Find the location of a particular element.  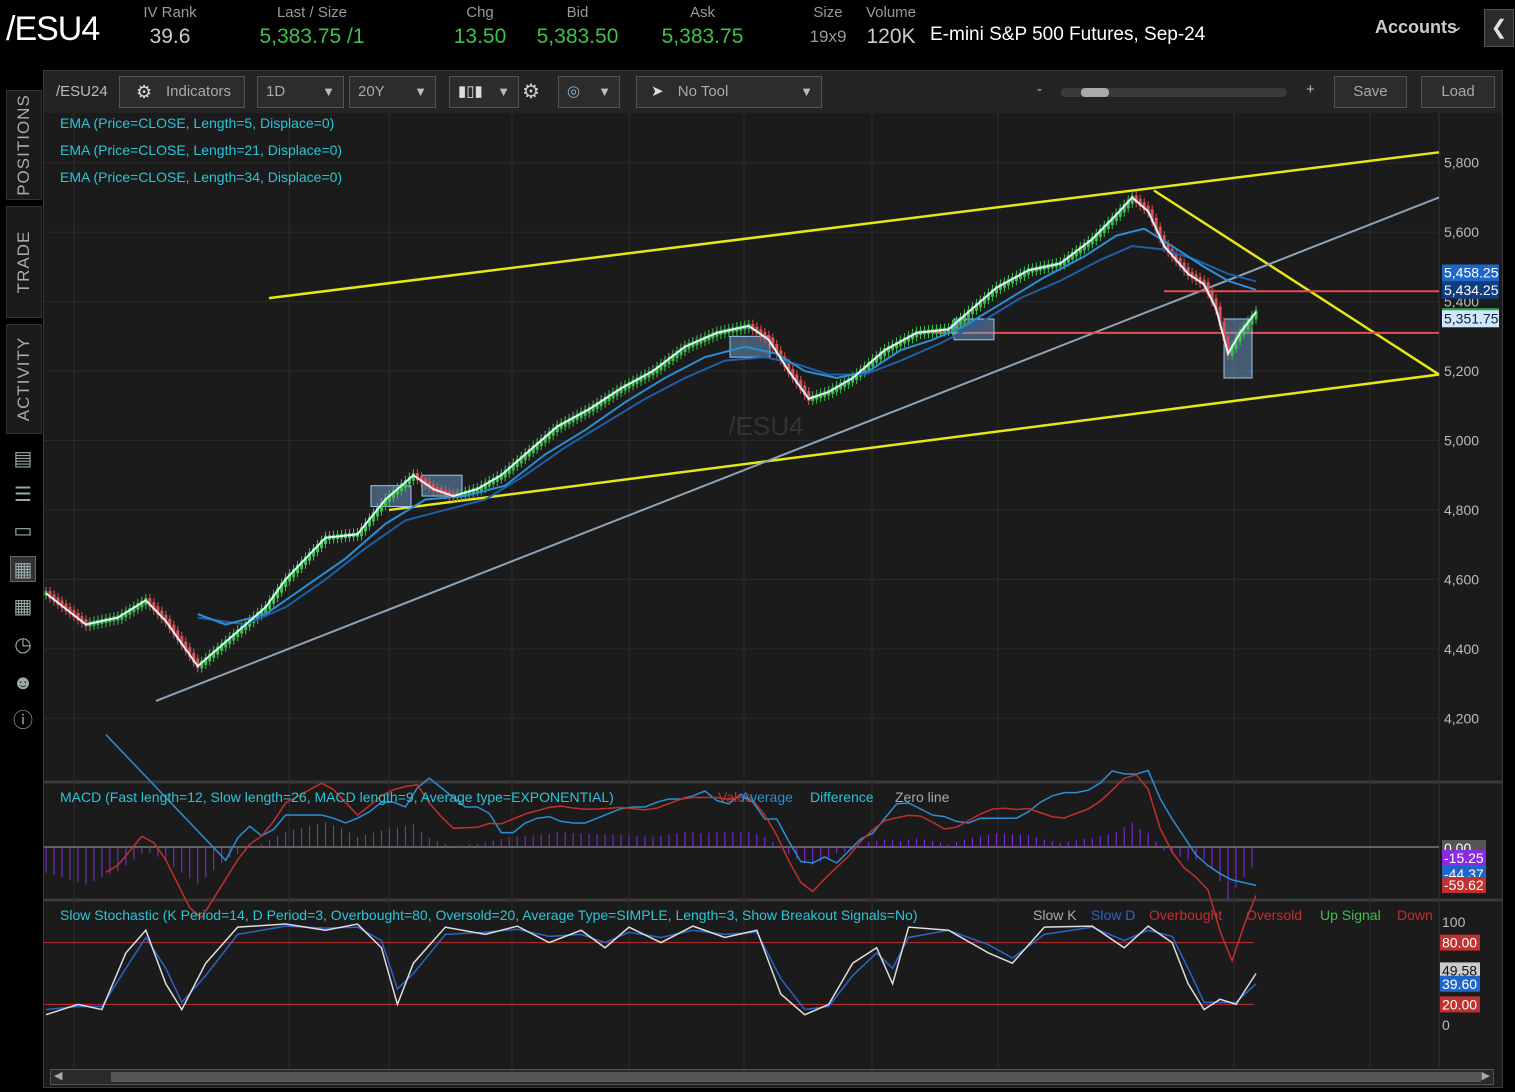

descending-trendline is located at coordinates (1296, 282).